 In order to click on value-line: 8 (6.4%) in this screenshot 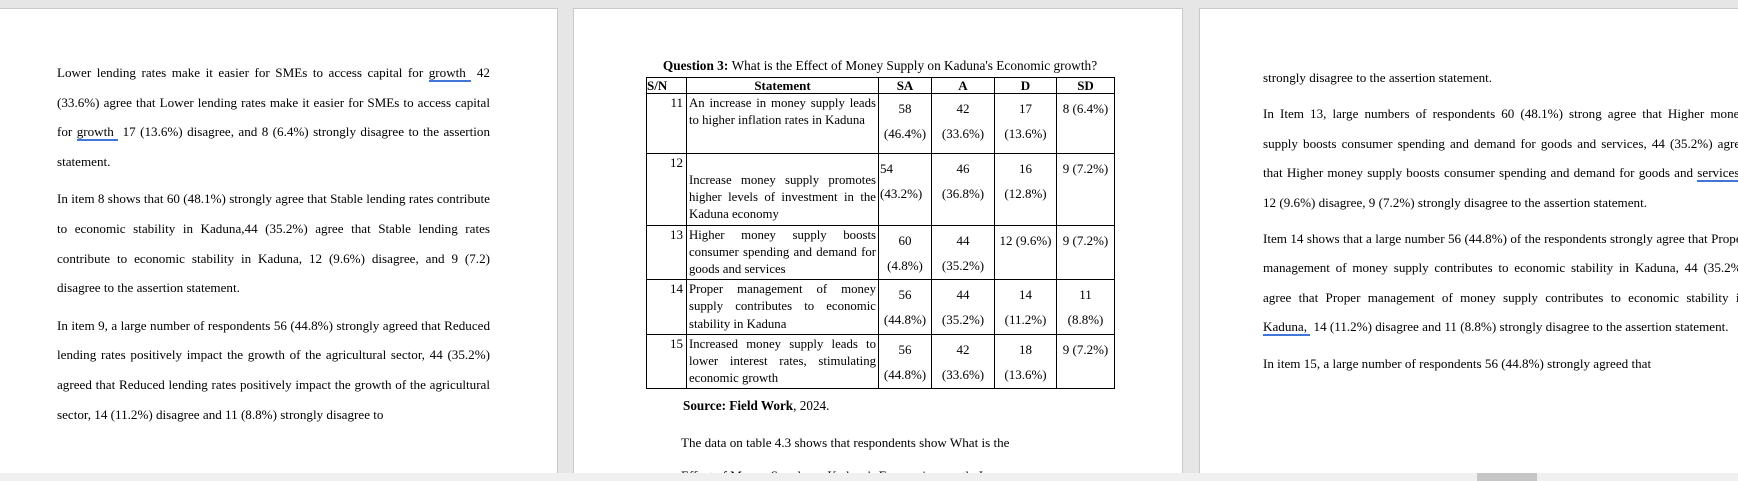, I will do `click(1085, 108)`.